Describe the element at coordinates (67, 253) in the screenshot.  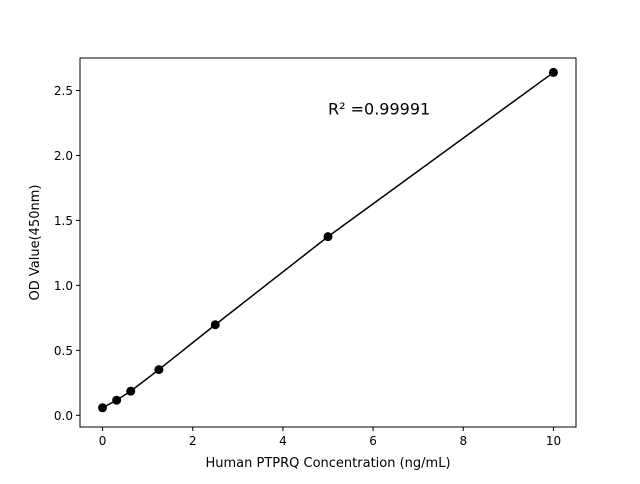
I see `y-axis: 0.0 0.5 1.0 1.5 2.0 2.5` at that location.